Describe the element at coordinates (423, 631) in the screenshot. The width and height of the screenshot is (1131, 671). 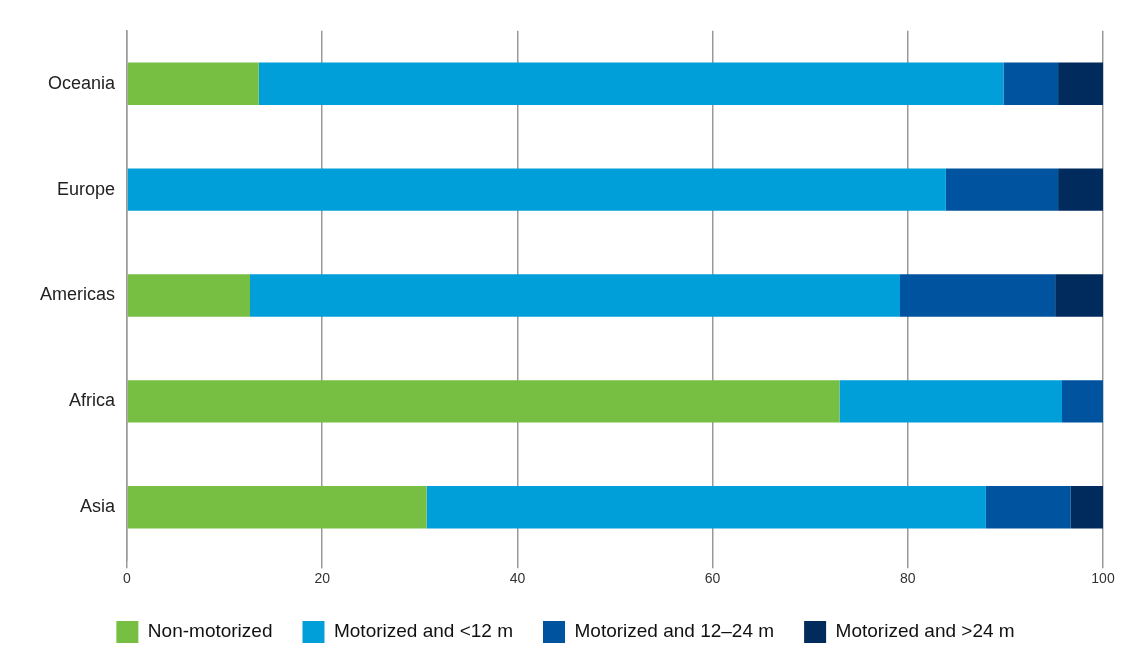
I see `legend-label: Motorized and <12 m` at that location.